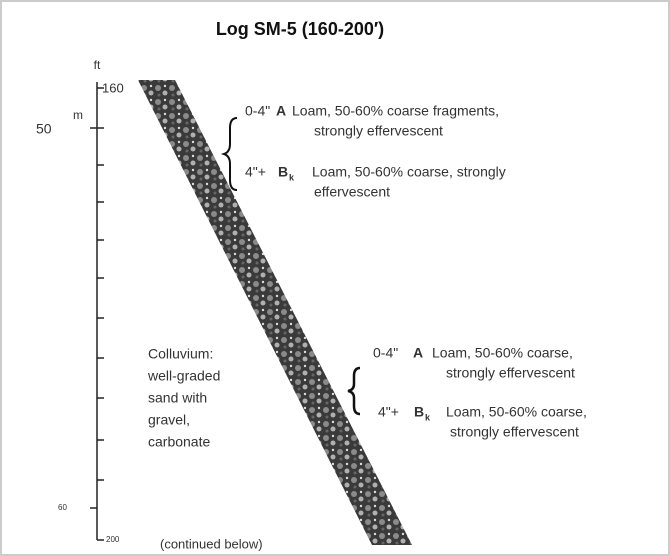 The height and width of the screenshot is (556, 670). I want to click on m-bottom: 60, so click(62, 507).